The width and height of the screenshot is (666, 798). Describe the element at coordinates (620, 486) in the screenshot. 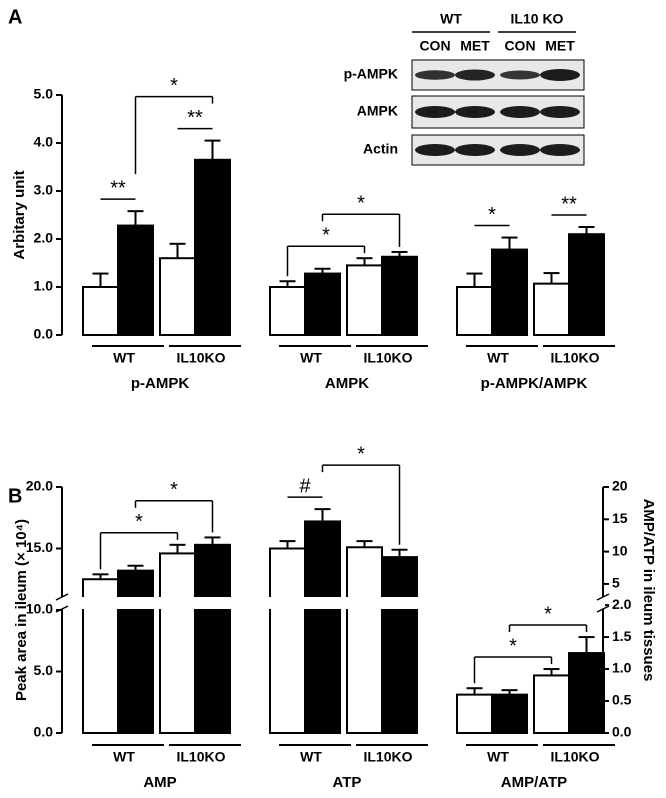

I see `y2-tick-label: 20` at that location.